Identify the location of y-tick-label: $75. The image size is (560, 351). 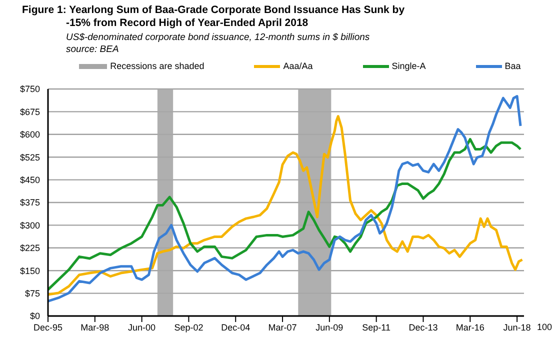
(32, 293).